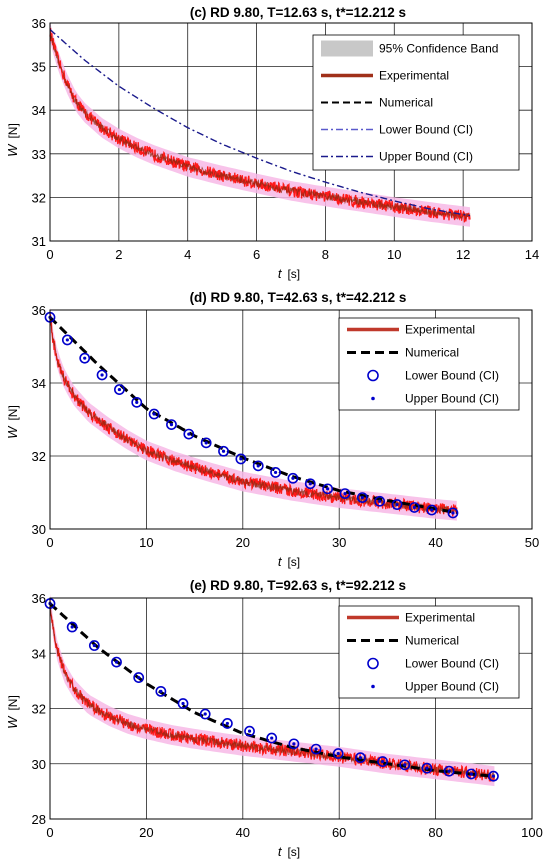 The height and width of the screenshot is (863, 550). I want to click on x-tick-label: 12, so click(463, 254).